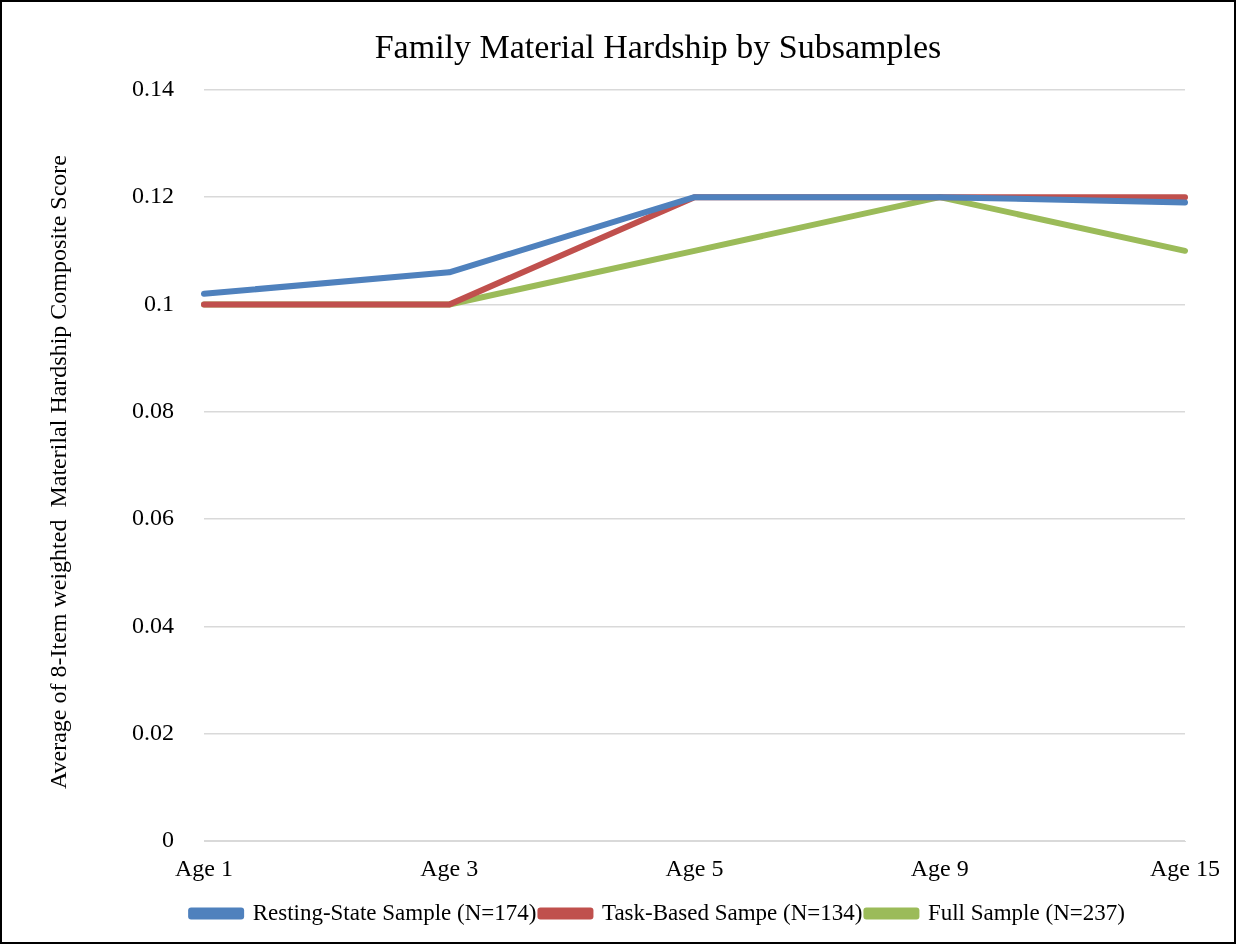 The image size is (1236, 944). What do you see at coordinates (153, 732) in the screenshot?
I see `y-tick-label: 0.02` at bounding box center [153, 732].